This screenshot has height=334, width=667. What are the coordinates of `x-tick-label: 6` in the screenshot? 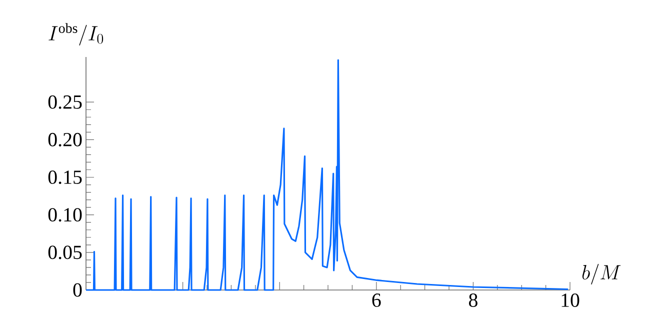 It's located at (376, 300).